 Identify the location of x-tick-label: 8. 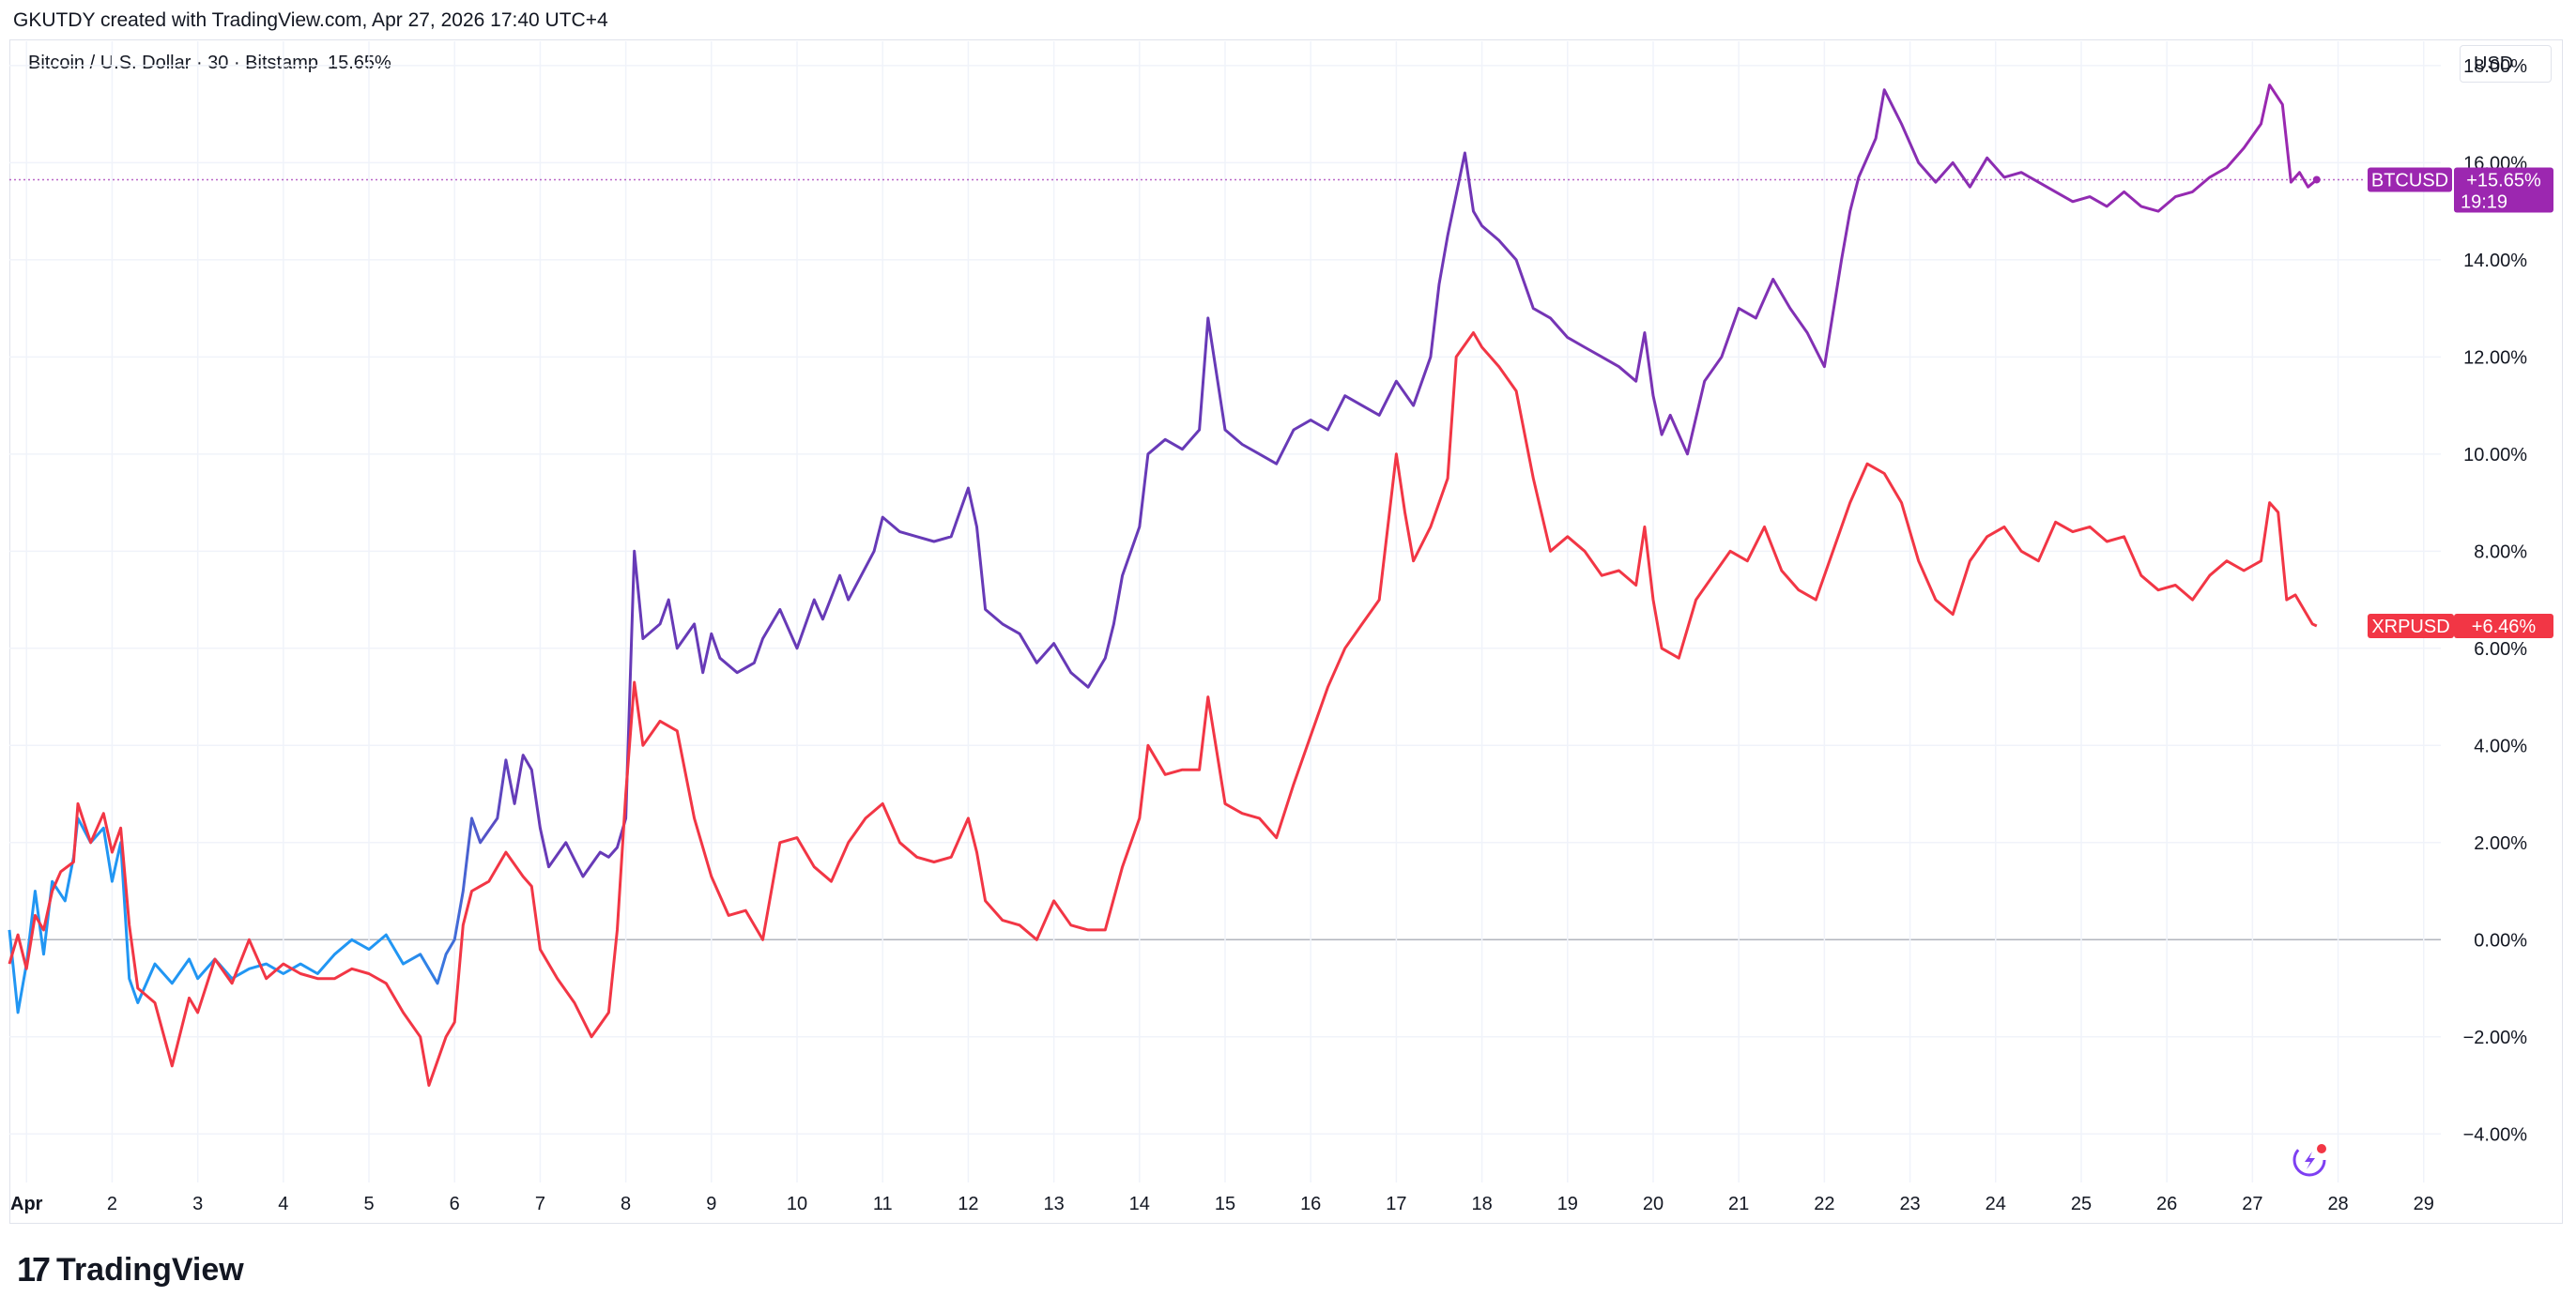
(626, 1204).